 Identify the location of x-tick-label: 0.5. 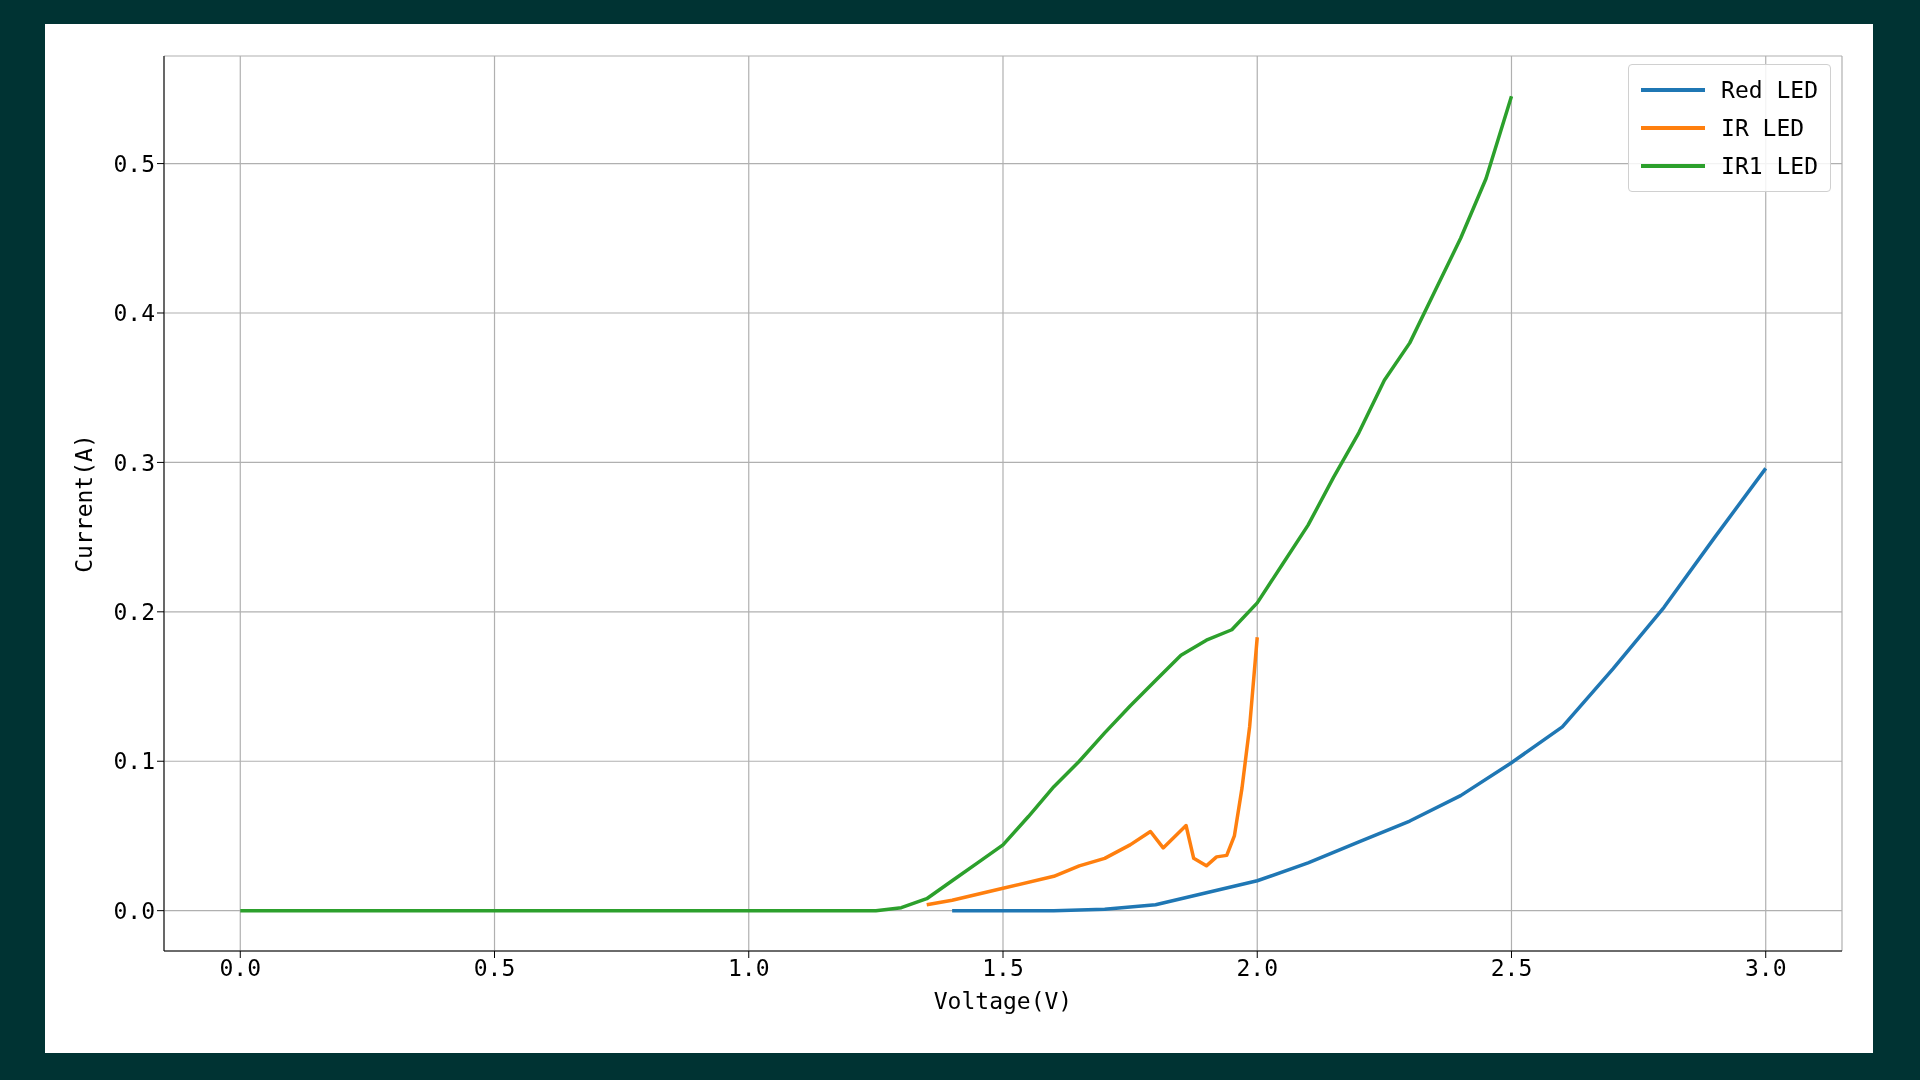
(494, 968).